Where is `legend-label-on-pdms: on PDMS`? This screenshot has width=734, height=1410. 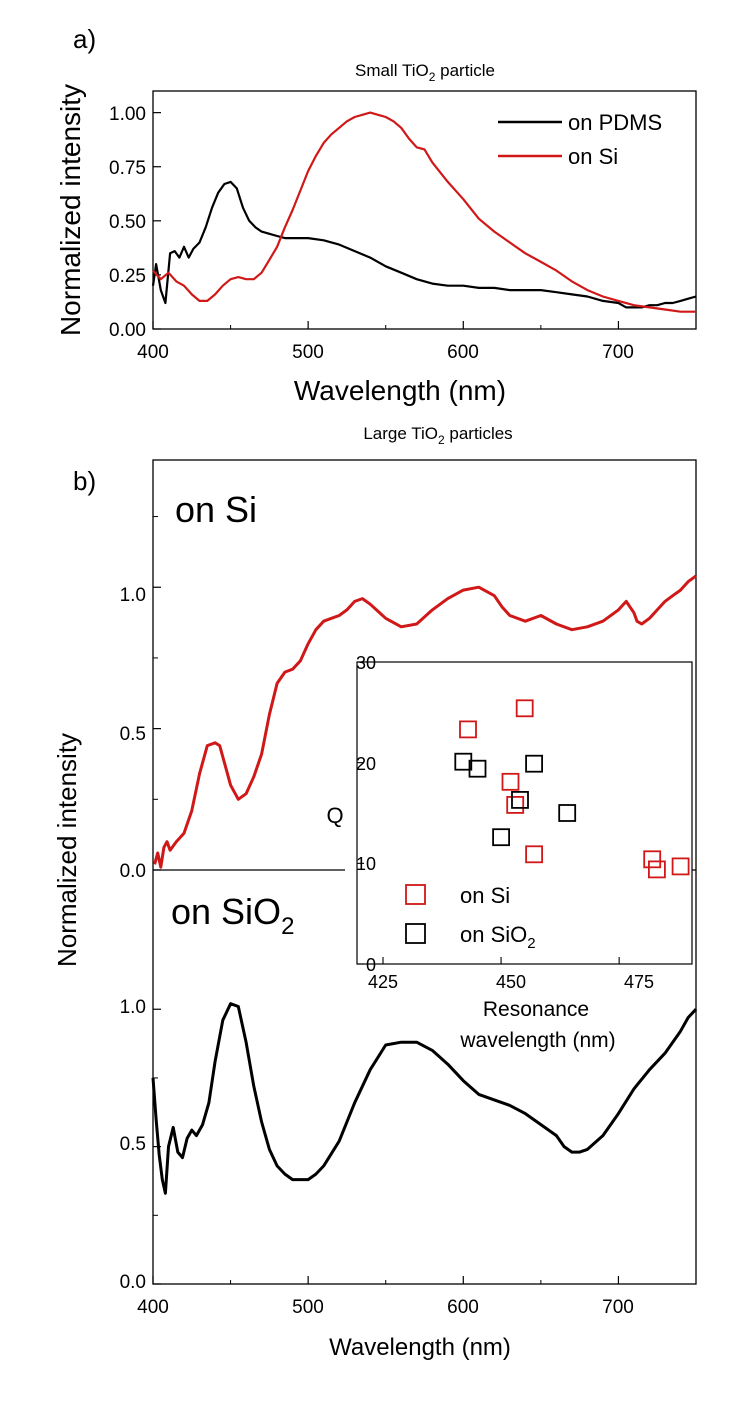 legend-label-on-pdms: on PDMS is located at coordinates (615, 122).